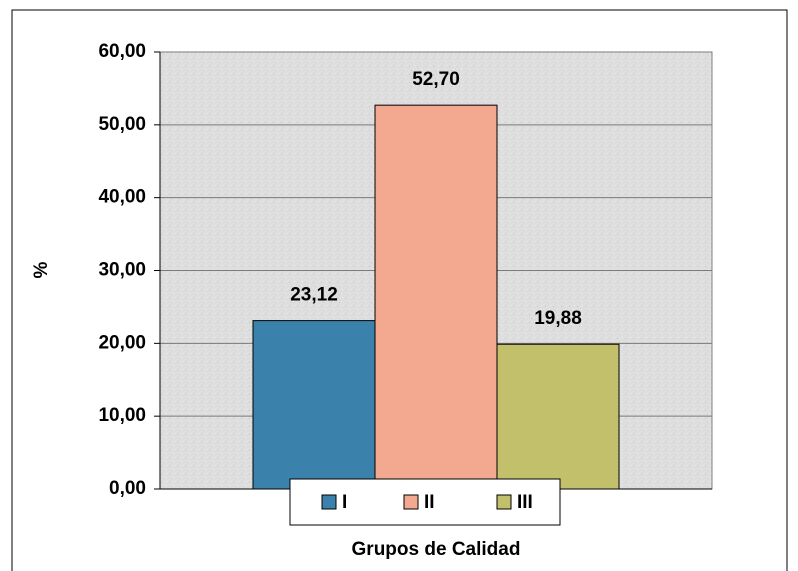  What do you see at coordinates (122, 124) in the screenshot?
I see `y-tick-label: 50,00` at bounding box center [122, 124].